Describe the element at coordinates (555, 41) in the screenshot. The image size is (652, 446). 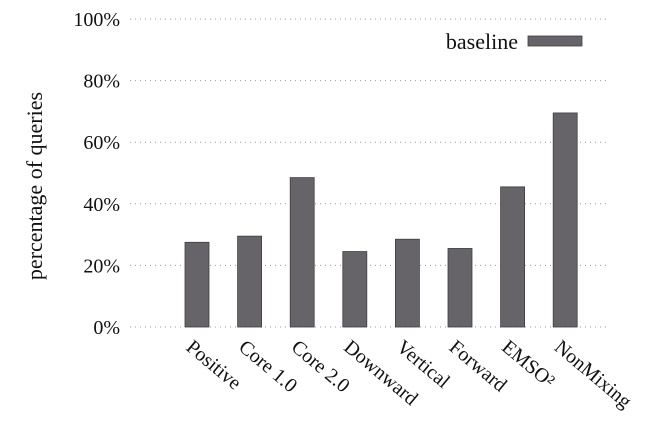
I see `legend-swatch` at that location.